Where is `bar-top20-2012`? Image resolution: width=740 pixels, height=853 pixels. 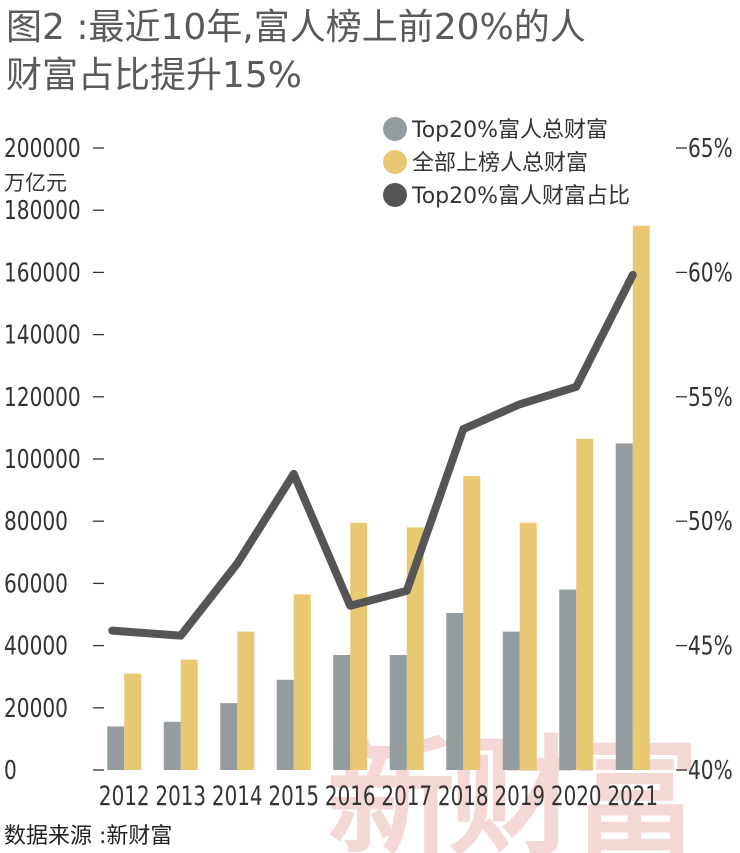 bar-top20-2012 is located at coordinates (116, 748).